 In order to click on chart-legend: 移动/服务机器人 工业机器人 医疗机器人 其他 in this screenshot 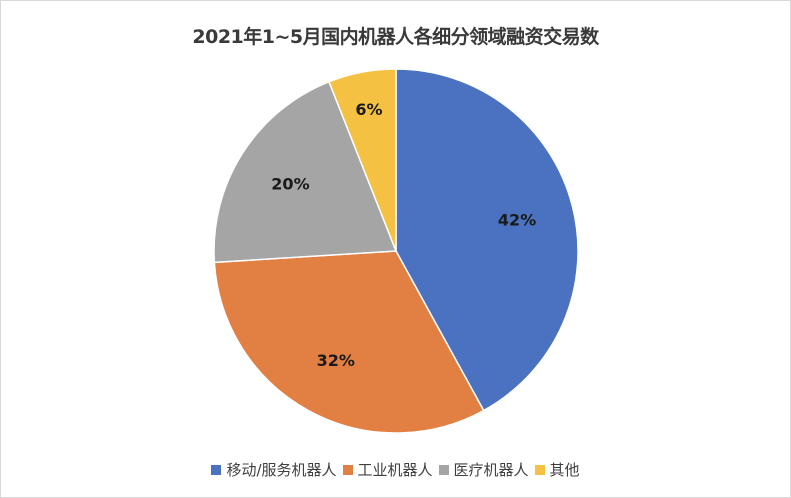, I will do `click(395, 469)`.